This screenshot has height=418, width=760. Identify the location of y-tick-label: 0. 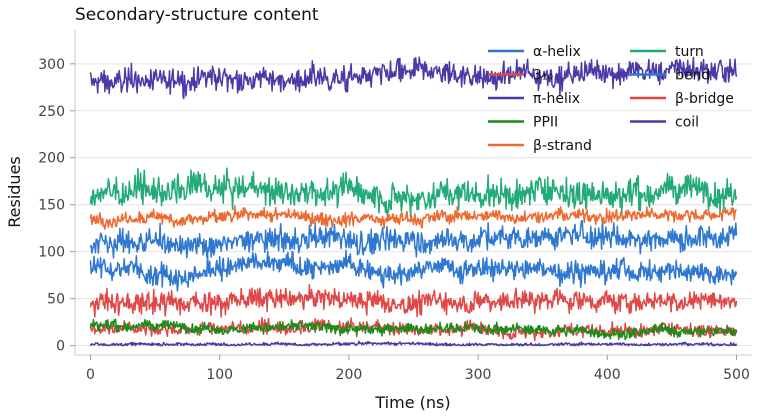
(60, 347).